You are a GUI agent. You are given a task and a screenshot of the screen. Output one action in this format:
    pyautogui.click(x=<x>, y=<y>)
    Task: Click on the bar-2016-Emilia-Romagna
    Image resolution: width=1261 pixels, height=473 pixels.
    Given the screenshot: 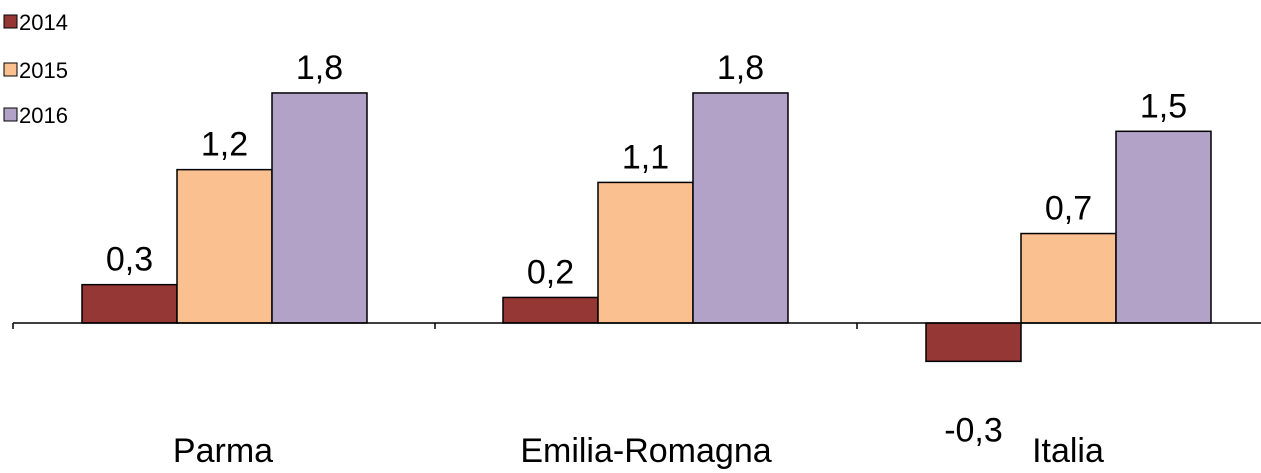 What is the action you would take?
    pyautogui.click(x=740, y=208)
    